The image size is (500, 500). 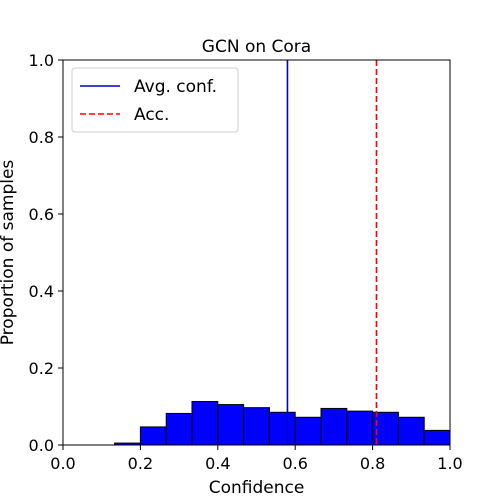 What do you see at coordinates (372, 463) in the screenshot?
I see `x-tick-label: 0.8` at bounding box center [372, 463].